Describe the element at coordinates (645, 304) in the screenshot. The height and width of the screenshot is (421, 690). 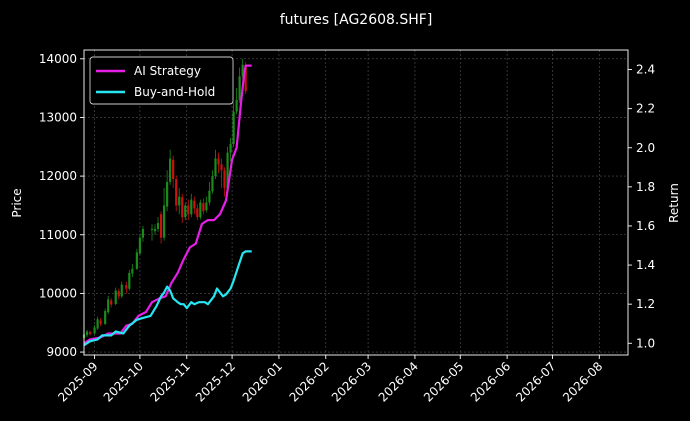
I see `y-right-tick-label: 1.2` at that location.